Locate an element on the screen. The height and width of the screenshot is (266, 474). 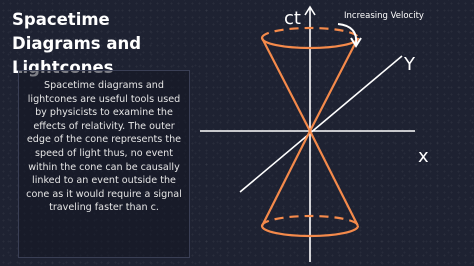
lower-cone-front is located at coordinates (310, 231).